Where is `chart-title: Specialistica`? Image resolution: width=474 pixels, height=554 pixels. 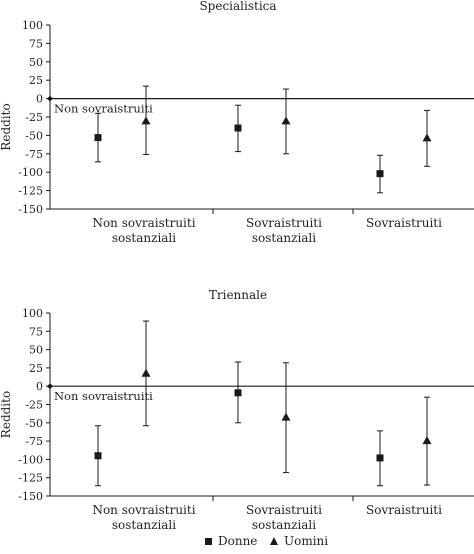
chart-title: Specialistica is located at coordinates (237, 6).